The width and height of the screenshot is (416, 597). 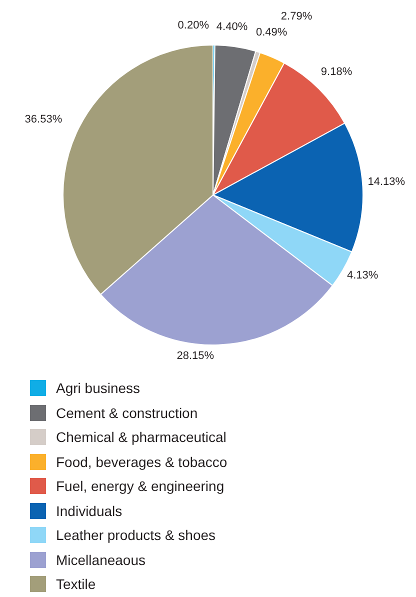 What do you see at coordinates (296, 16) in the screenshot?
I see `data-label: 2.79%` at bounding box center [296, 16].